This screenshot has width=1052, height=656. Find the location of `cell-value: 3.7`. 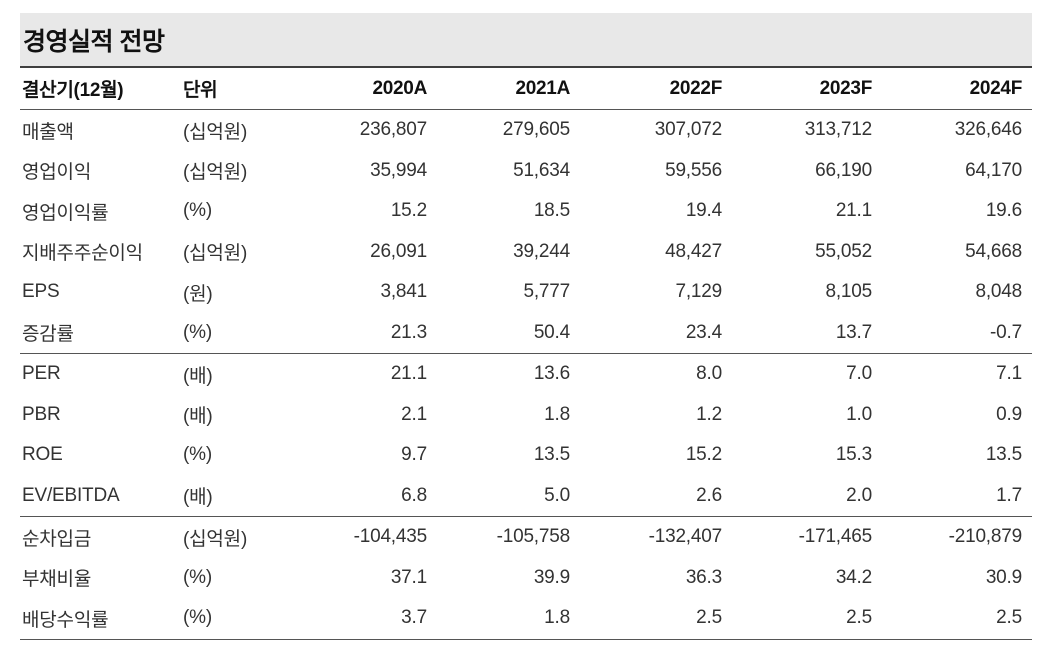

cell-value: 3.7 is located at coordinates (352, 619).